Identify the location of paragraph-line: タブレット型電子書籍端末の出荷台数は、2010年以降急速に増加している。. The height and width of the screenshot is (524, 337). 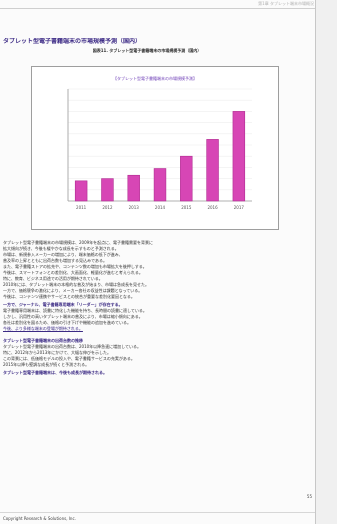
(72, 346).